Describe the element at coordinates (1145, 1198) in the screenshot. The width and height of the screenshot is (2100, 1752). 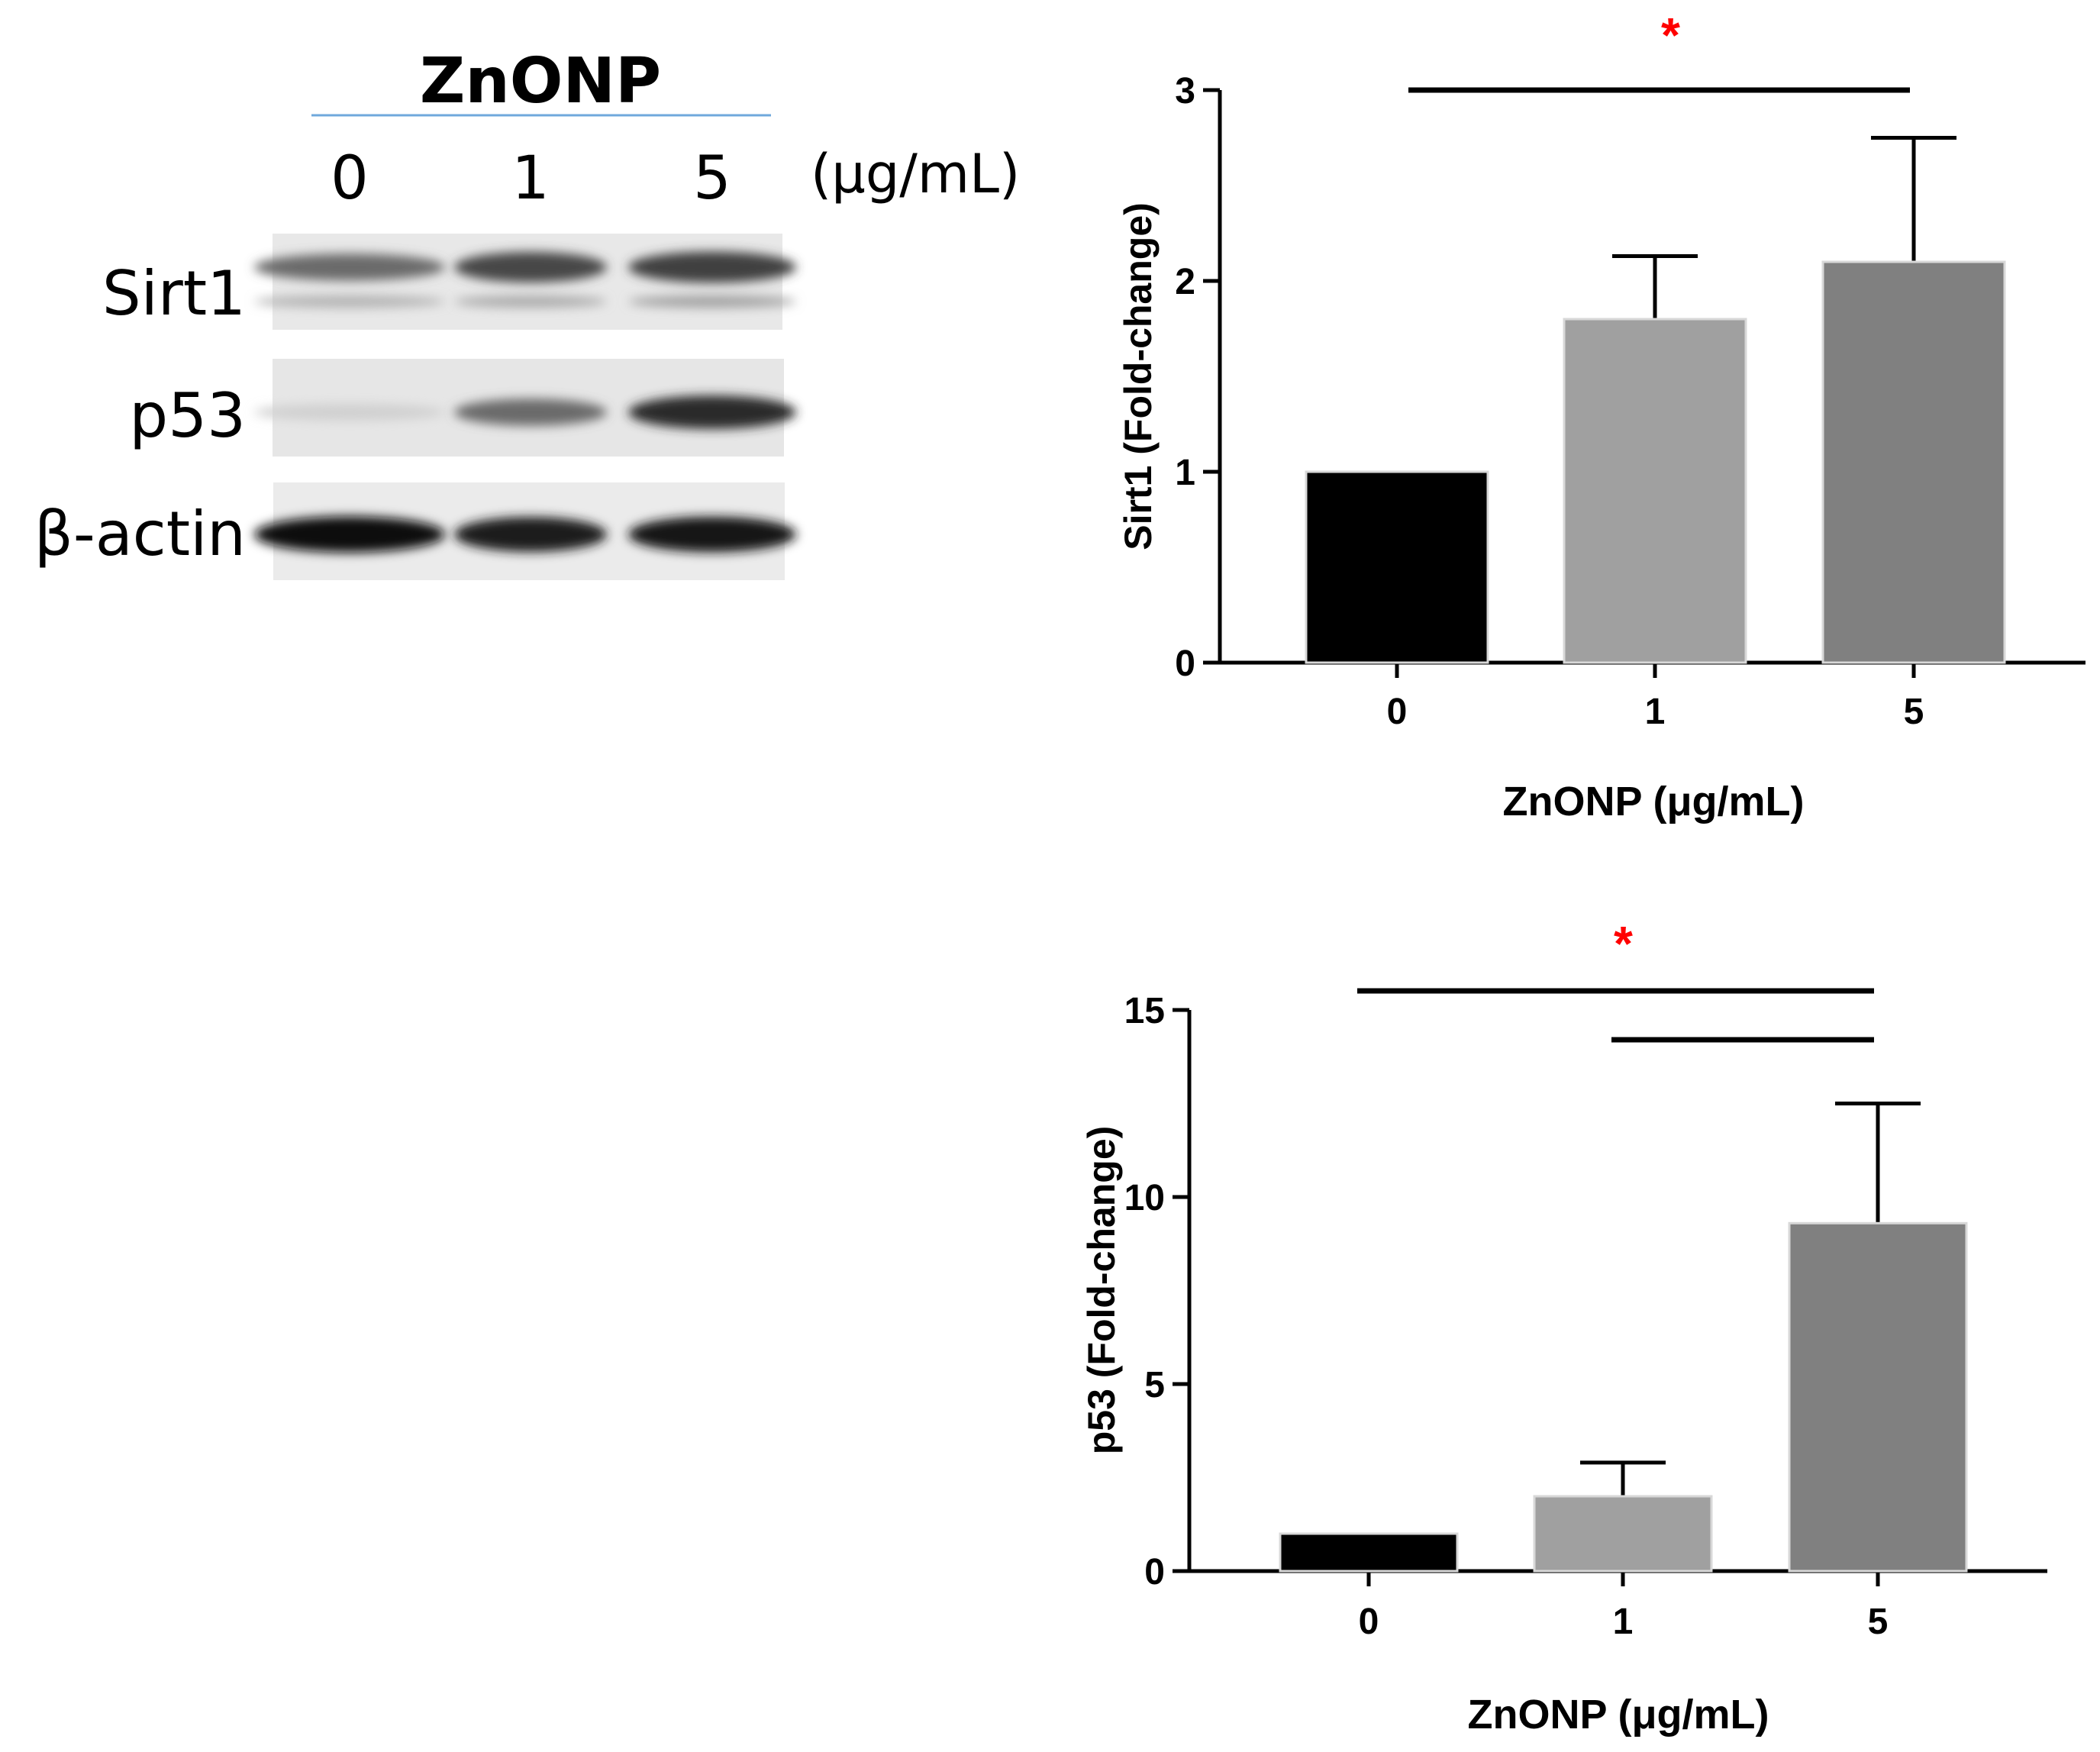
I see `p53-y-tick-label-2: 10` at that location.